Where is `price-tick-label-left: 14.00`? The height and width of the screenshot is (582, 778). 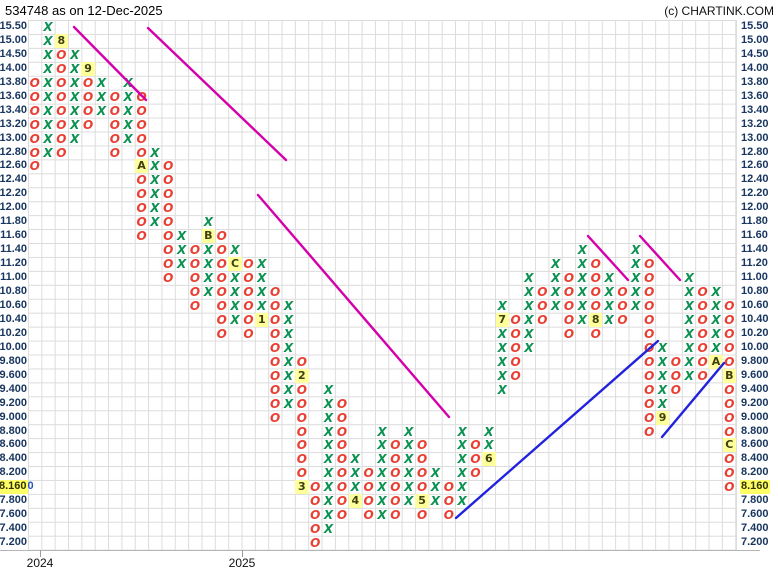 price-tick-label-left: 14.00 is located at coordinates (13, 67).